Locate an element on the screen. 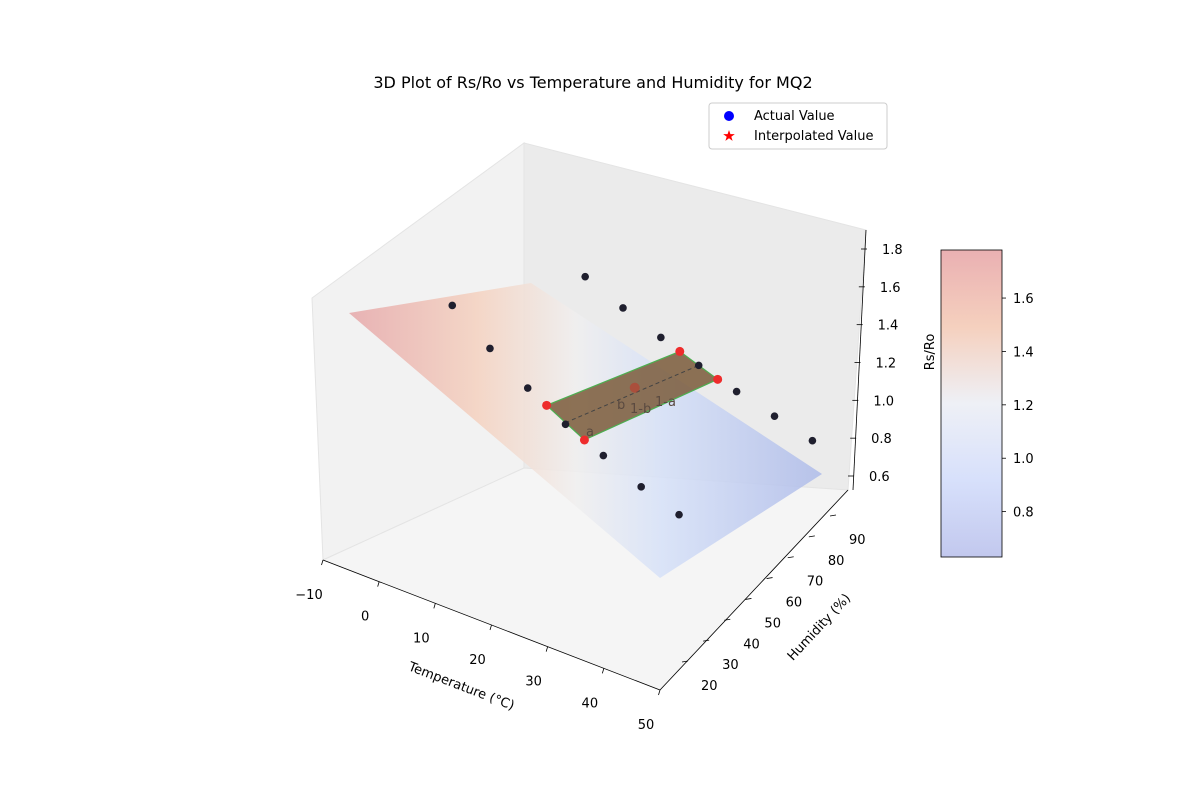 The image size is (1200, 800). annotation-b: b is located at coordinates (621, 405).